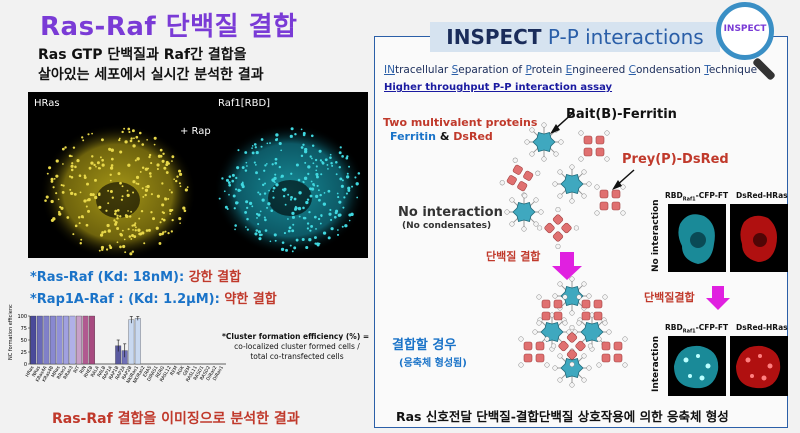 Image resolution: width=800 pixels, height=433 pixels. Describe the element at coordinates (203, 191) in the screenshot. I see `cell-fluorescence-svg` at that location.